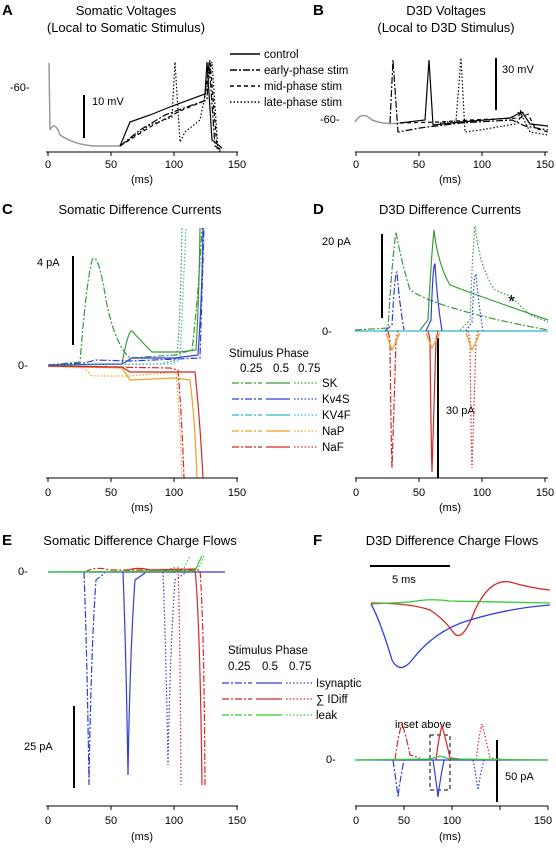  What do you see at coordinates (318, 209) in the screenshot?
I see `panel-letter-d: D` at bounding box center [318, 209].